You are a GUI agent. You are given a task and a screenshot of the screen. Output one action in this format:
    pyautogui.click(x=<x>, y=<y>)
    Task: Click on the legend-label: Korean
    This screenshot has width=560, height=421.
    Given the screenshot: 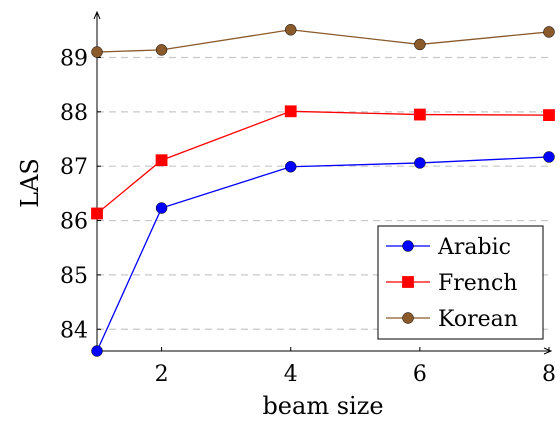 What is the action you would take?
    pyautogui.click(x=478, y=319)
    